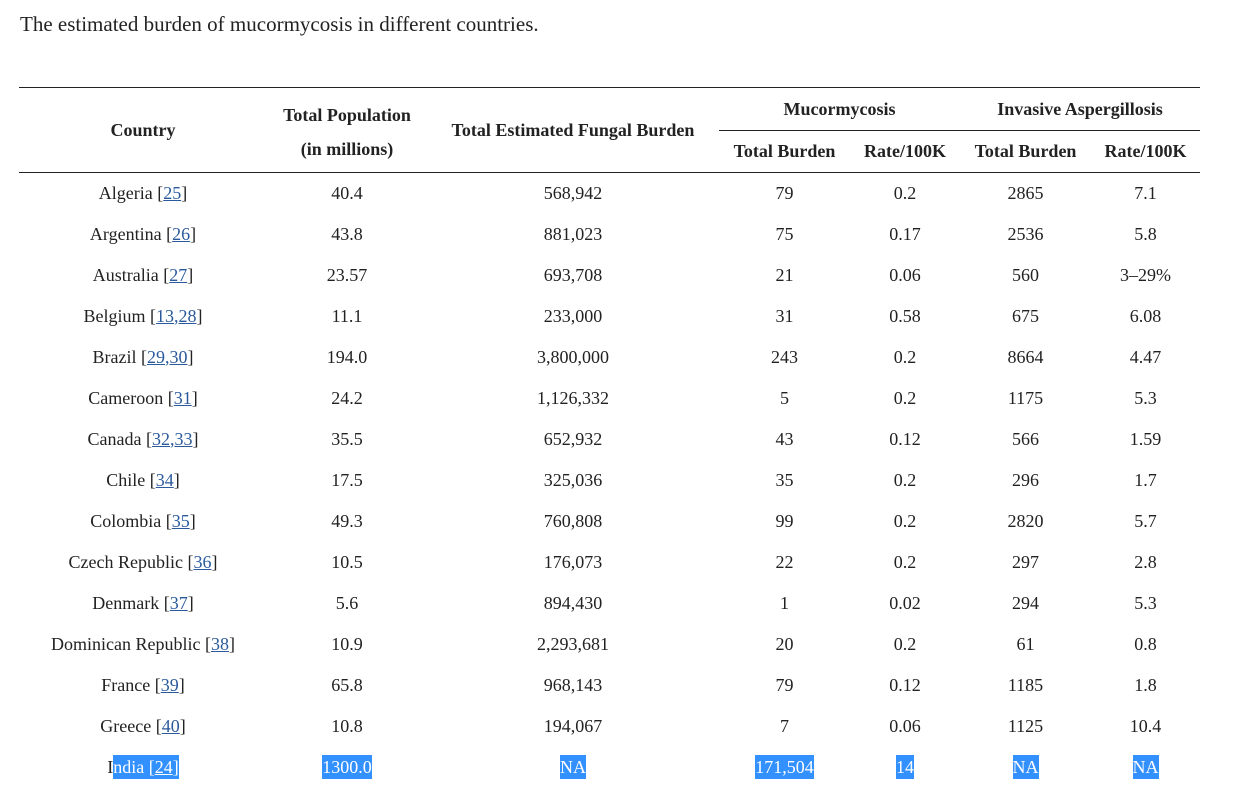 The image size is (1254, 805). I want to click on table-row: Canada [32,33] 35.5 652,932 43 0.12 566 1.59, so click(609, 439).